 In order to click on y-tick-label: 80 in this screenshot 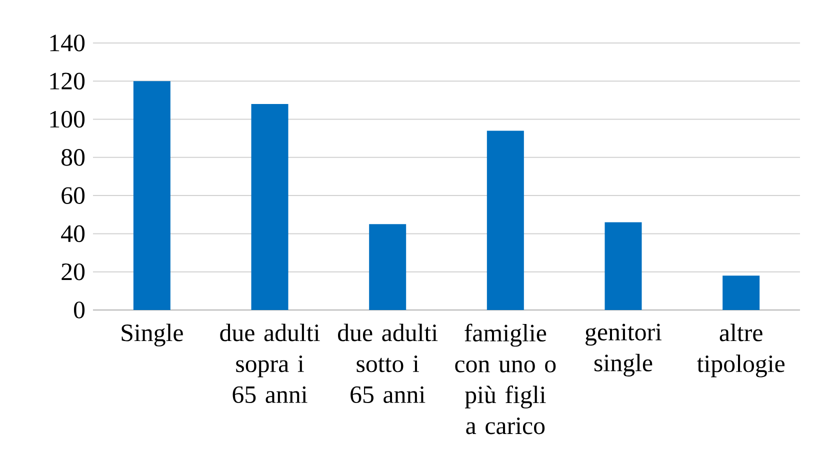, I will do `click(73, 157)`.